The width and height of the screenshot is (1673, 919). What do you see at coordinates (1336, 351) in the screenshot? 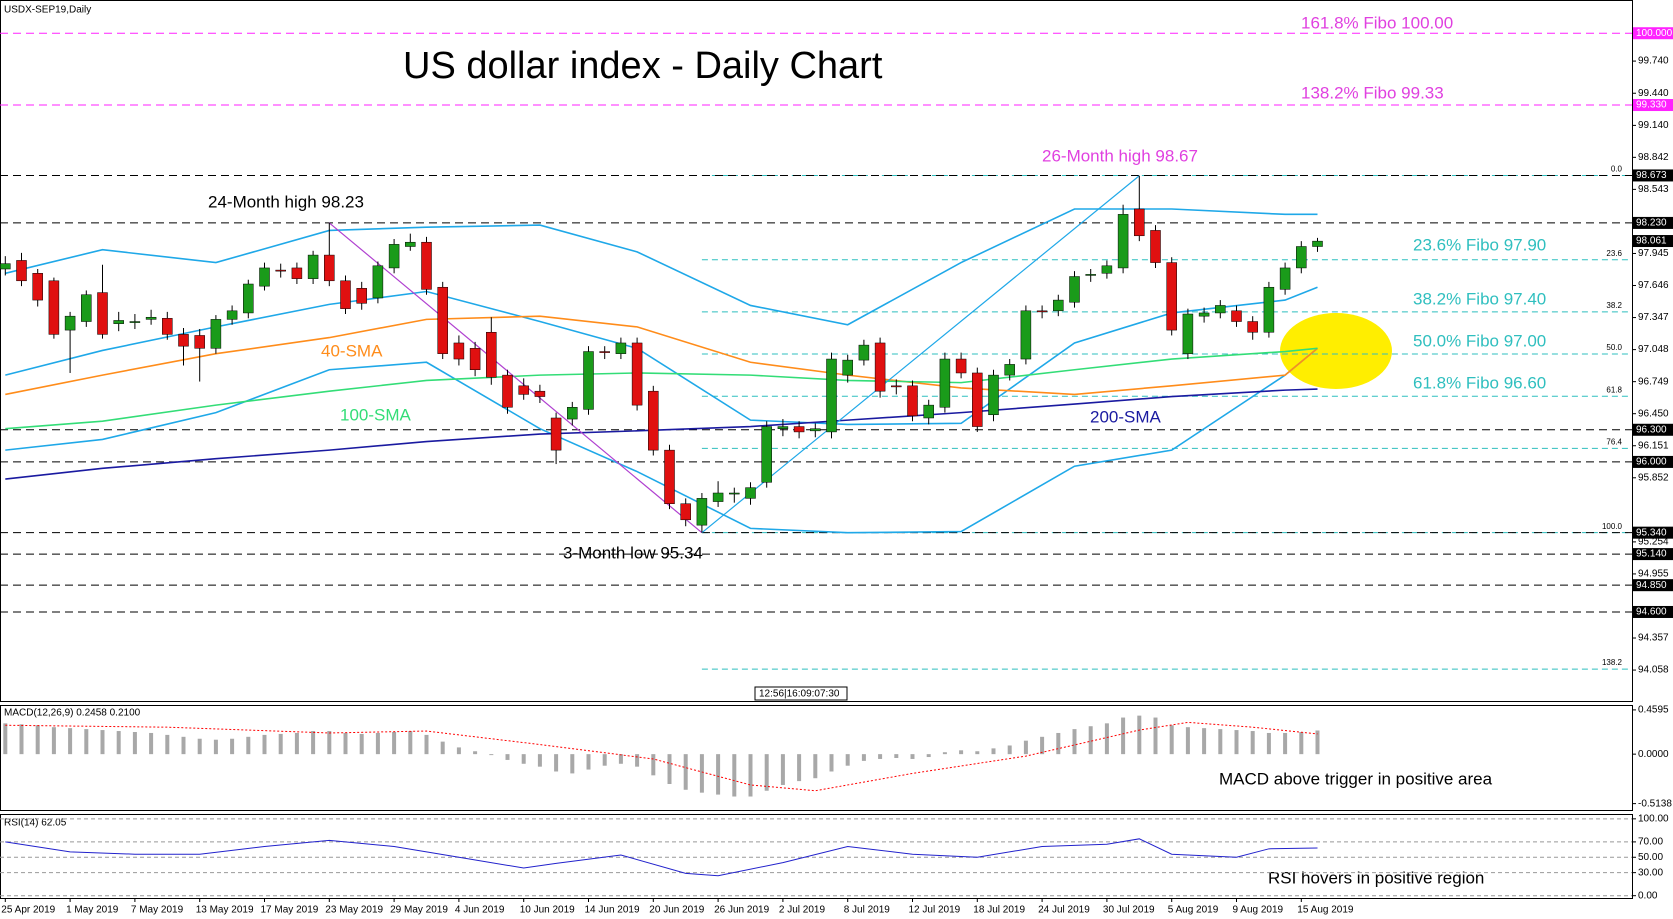
I see `highlight-circle` at bounding box center [1336, 351].